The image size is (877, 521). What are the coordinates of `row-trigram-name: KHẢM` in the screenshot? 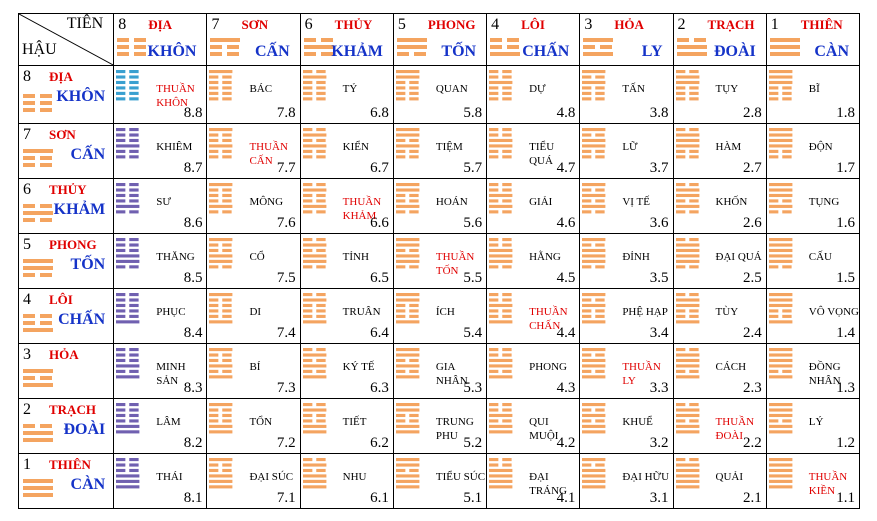 It's located at (80, 210).